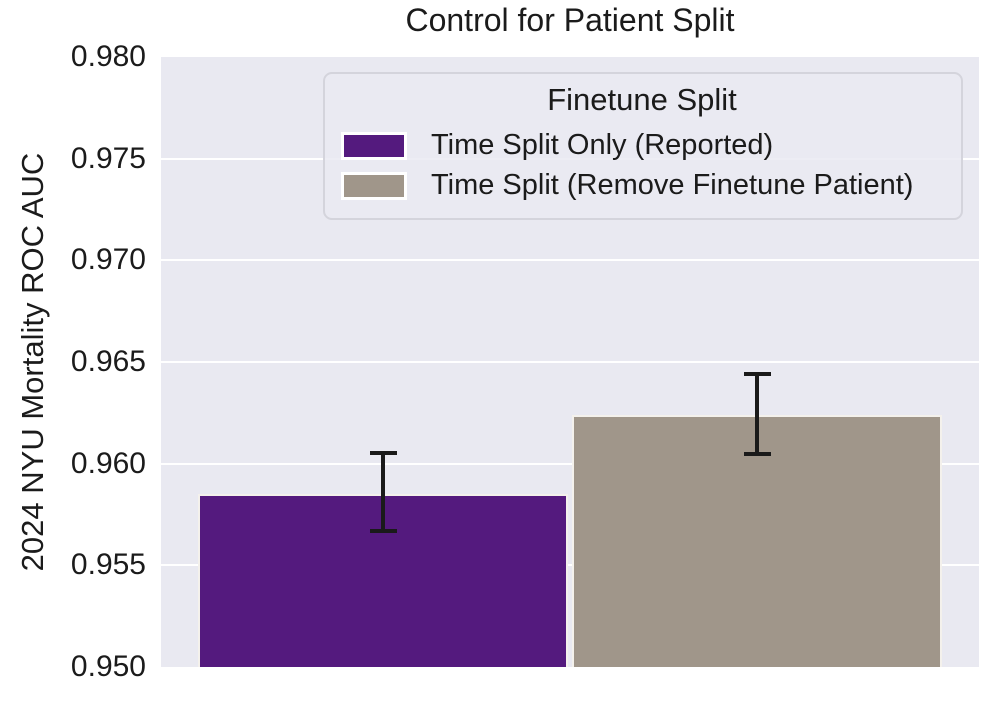 The image size is (998, 703). What do you see at coordinates (108, 666) in the screenshot?
I see `y-tick-label: 0.950` at bounding box center [108, 666].